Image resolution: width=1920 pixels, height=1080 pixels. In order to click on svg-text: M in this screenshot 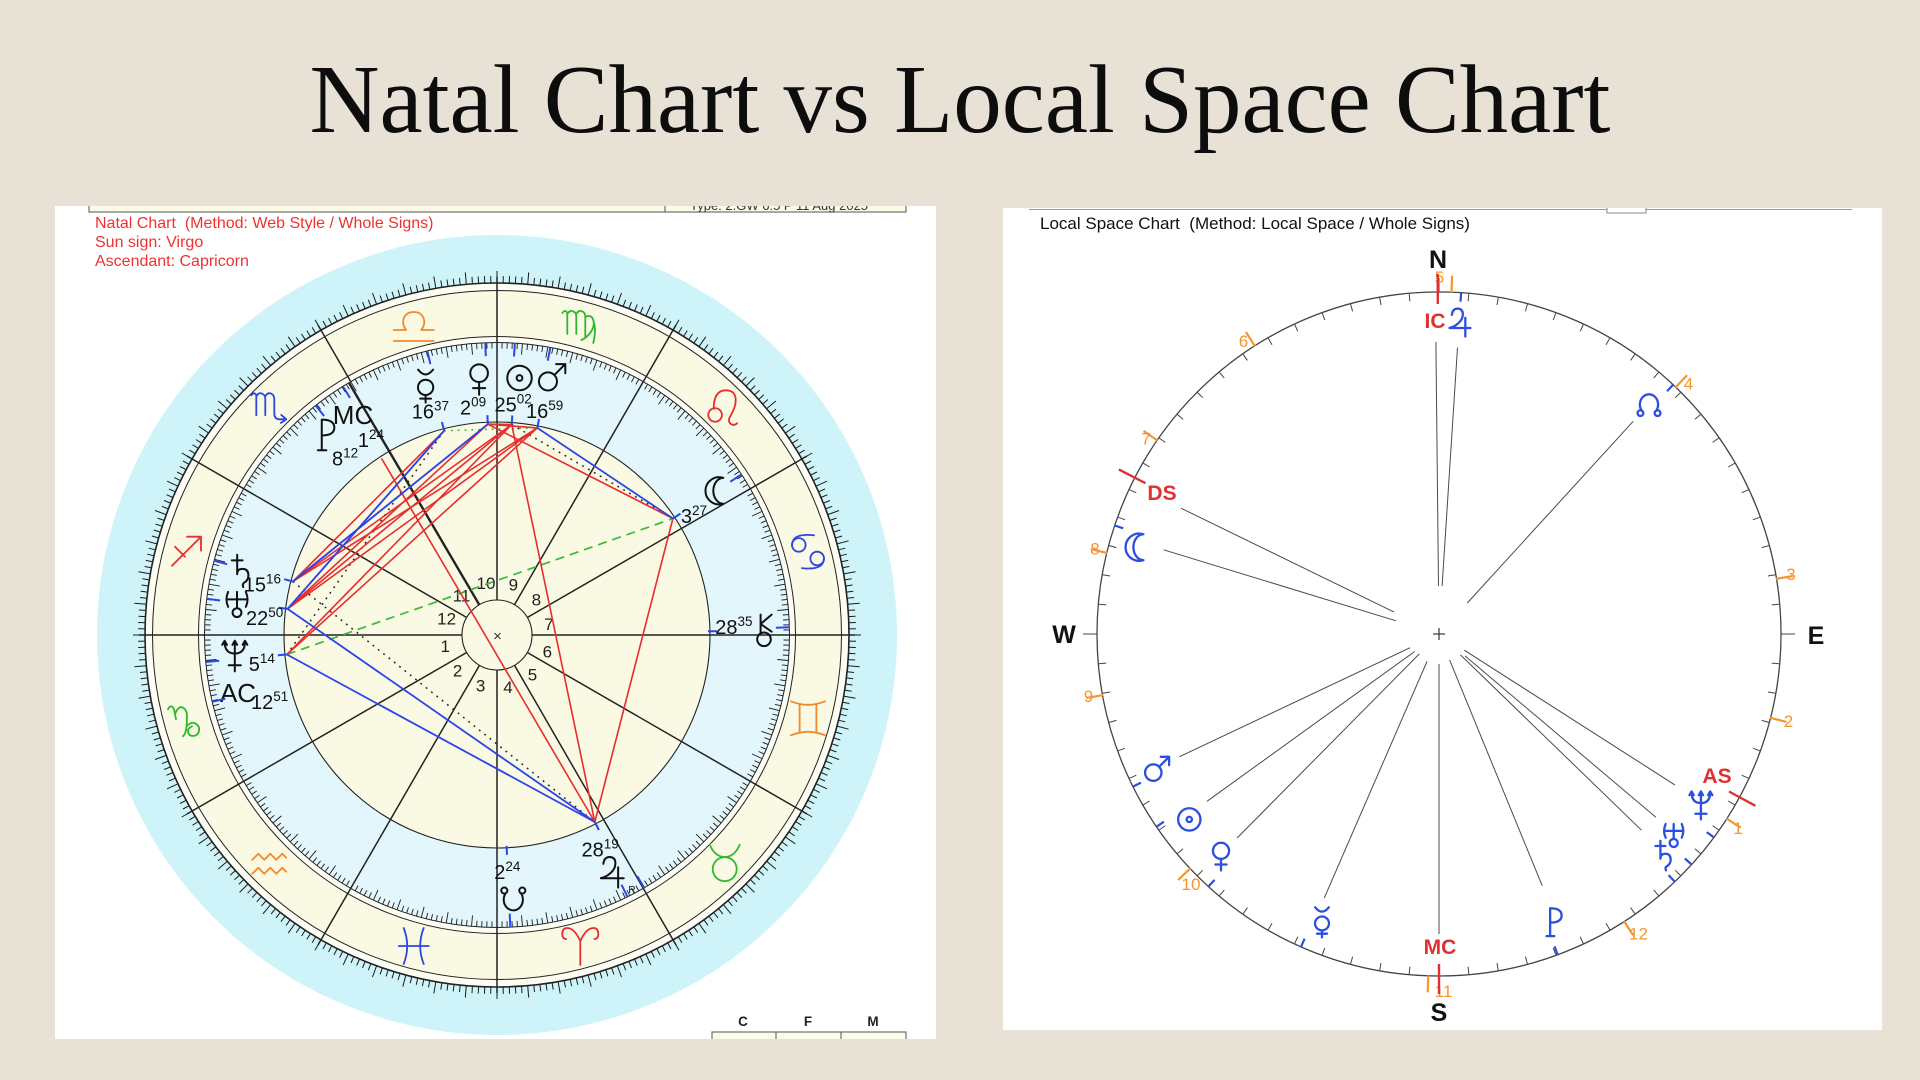, I will do `click(872, 1021)`.